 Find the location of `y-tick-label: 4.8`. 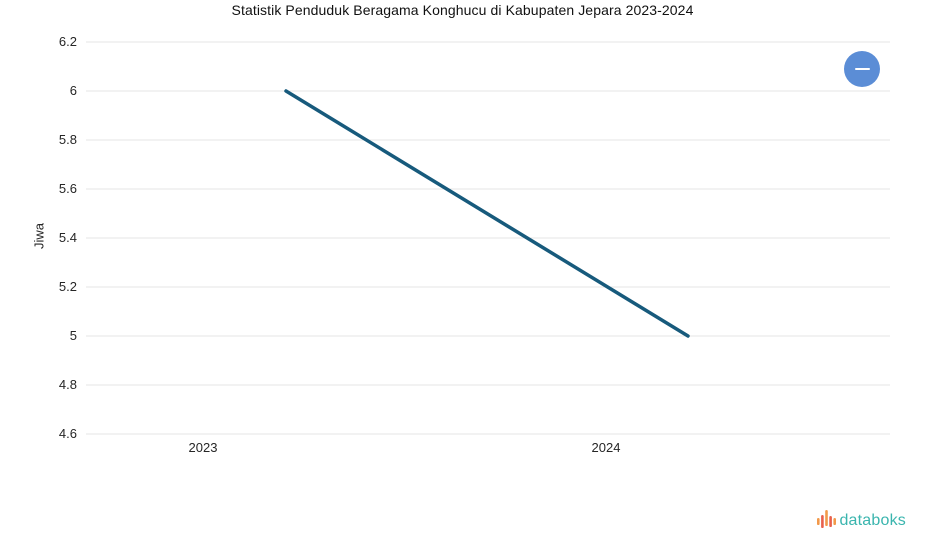

y-tick-label: 4.8 is located at coordinates (67, 384).